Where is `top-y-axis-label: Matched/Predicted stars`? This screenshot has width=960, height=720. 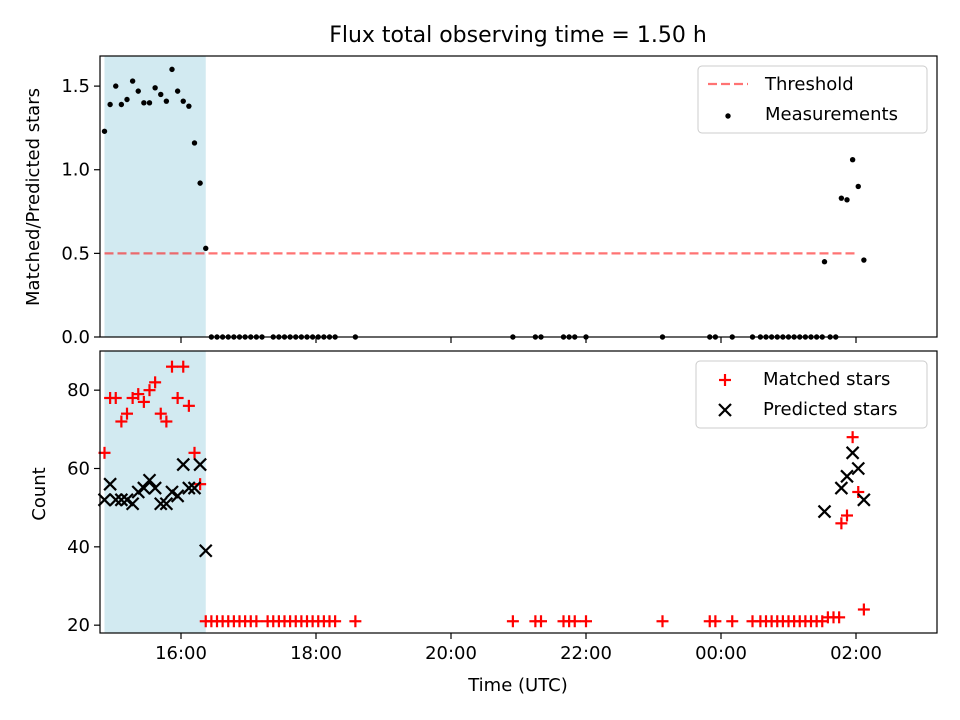 top-y-axis-label: Matched/Predicted stars is located at coordinates (33, 197).